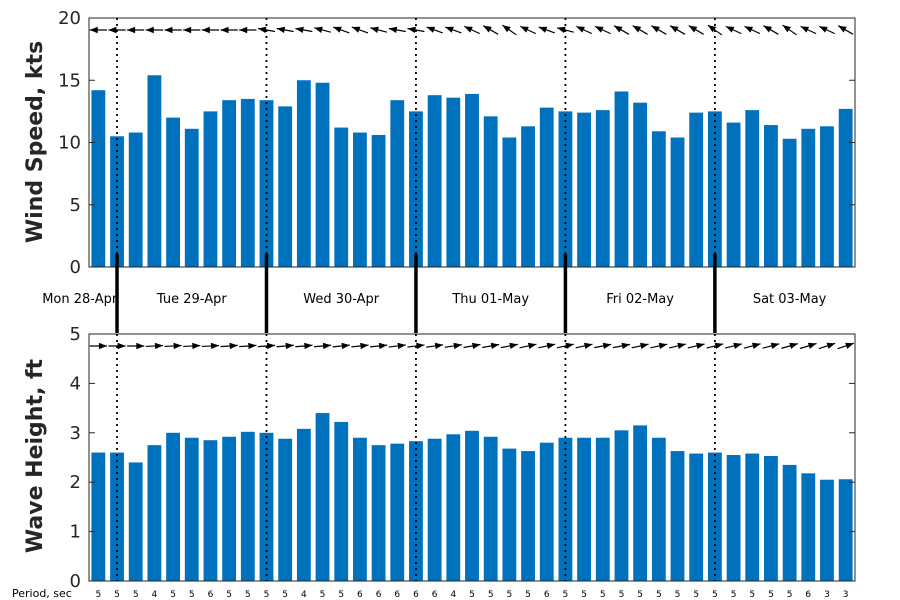 The image size is (900, 600). I want to click on period-title: Period, sec, so click(42, 593).